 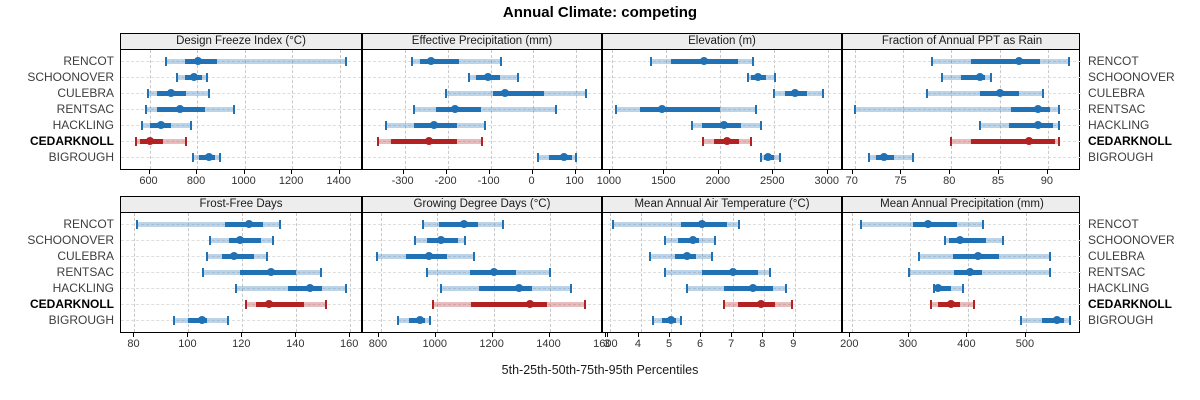 What do you see at coordinates (961, 41) in the screenshot?
I see `panel-strip-title: Fraction of Annual PPT as Rain` at bounding box center [961, 41].